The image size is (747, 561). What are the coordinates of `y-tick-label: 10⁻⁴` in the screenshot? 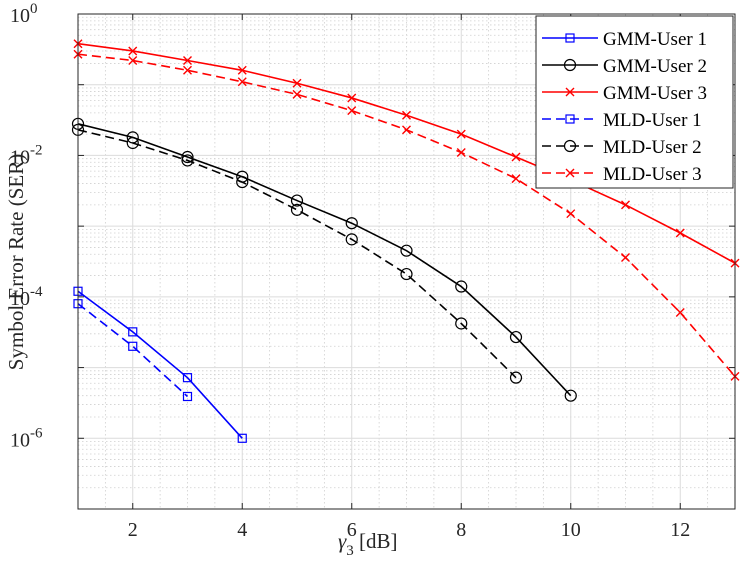 It's located at (26, 297).